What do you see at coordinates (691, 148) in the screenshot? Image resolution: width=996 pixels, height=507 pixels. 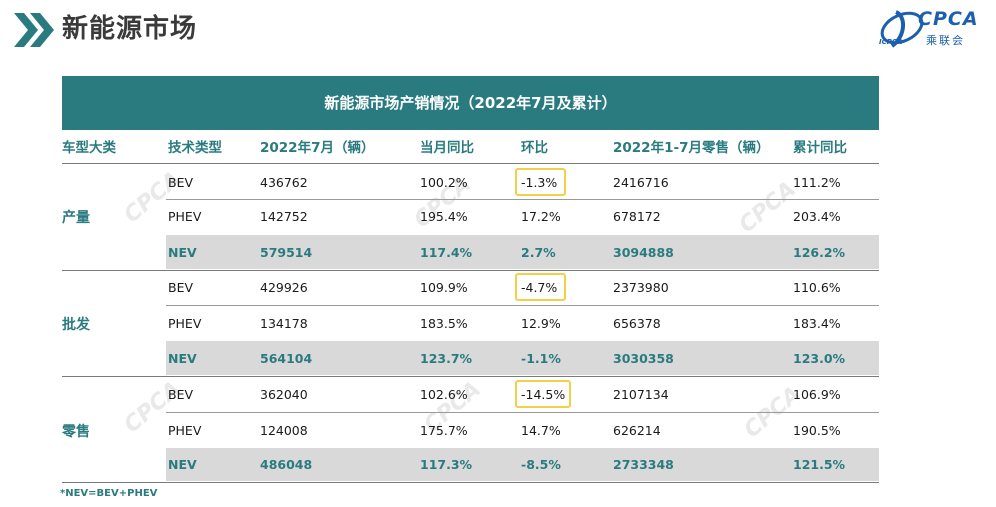 I see `column-header-ytd-retail: 2022年1-7月零售（辆）` at bounding box center [691, 148].